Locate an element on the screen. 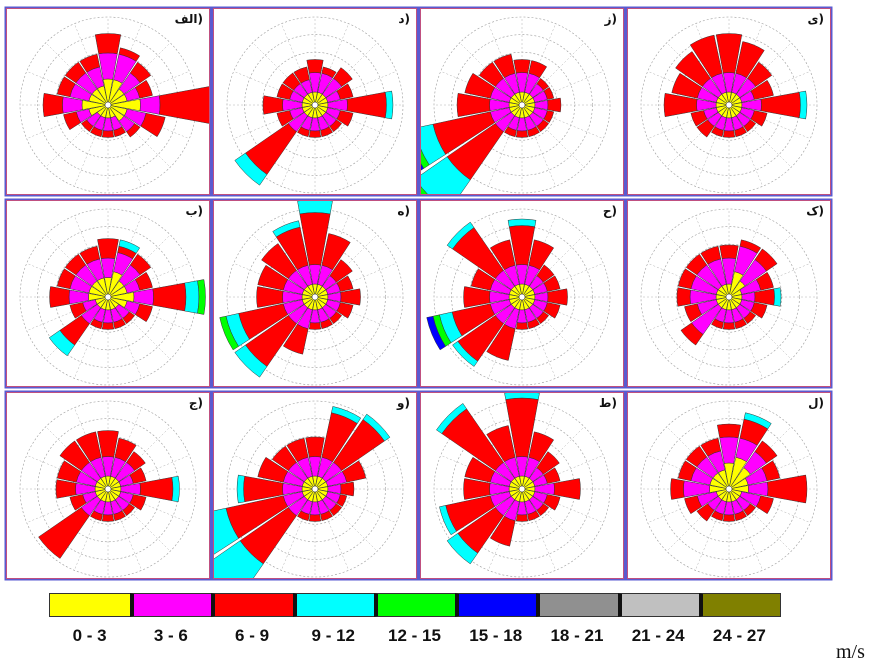  legend-label: 21 - 24 is located at coordinates (658, 635).